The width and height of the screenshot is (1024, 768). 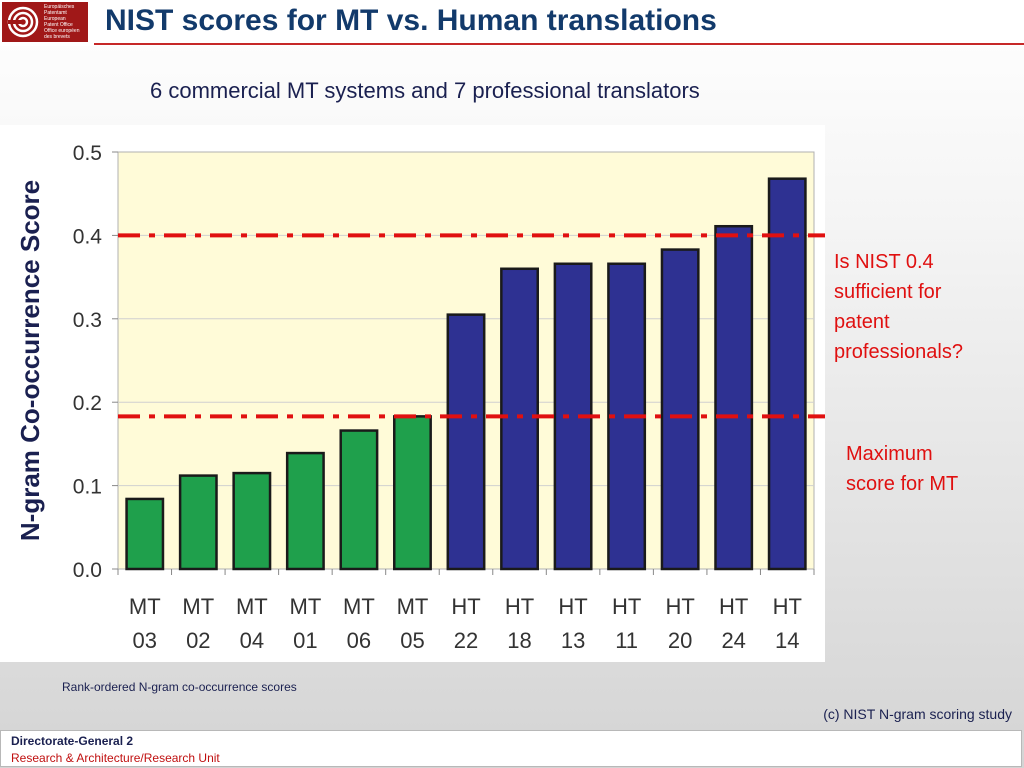 I want to click on logo-line: Patent Office, so click(x=58, y=25).